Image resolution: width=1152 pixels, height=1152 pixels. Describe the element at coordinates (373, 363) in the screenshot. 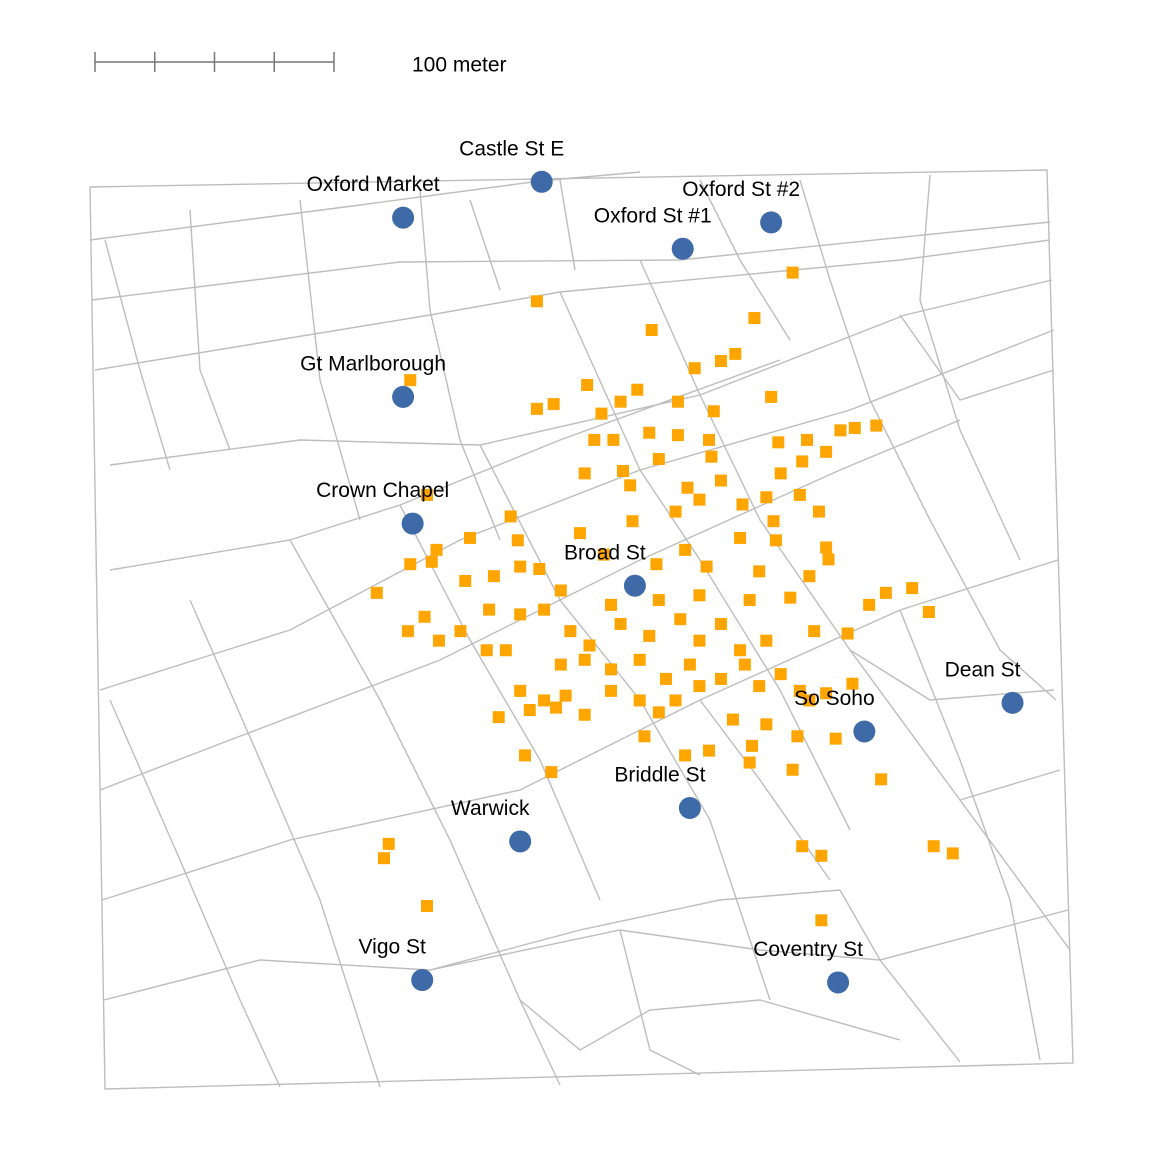

I see `pump-label: Gt Marlborough` at that location.